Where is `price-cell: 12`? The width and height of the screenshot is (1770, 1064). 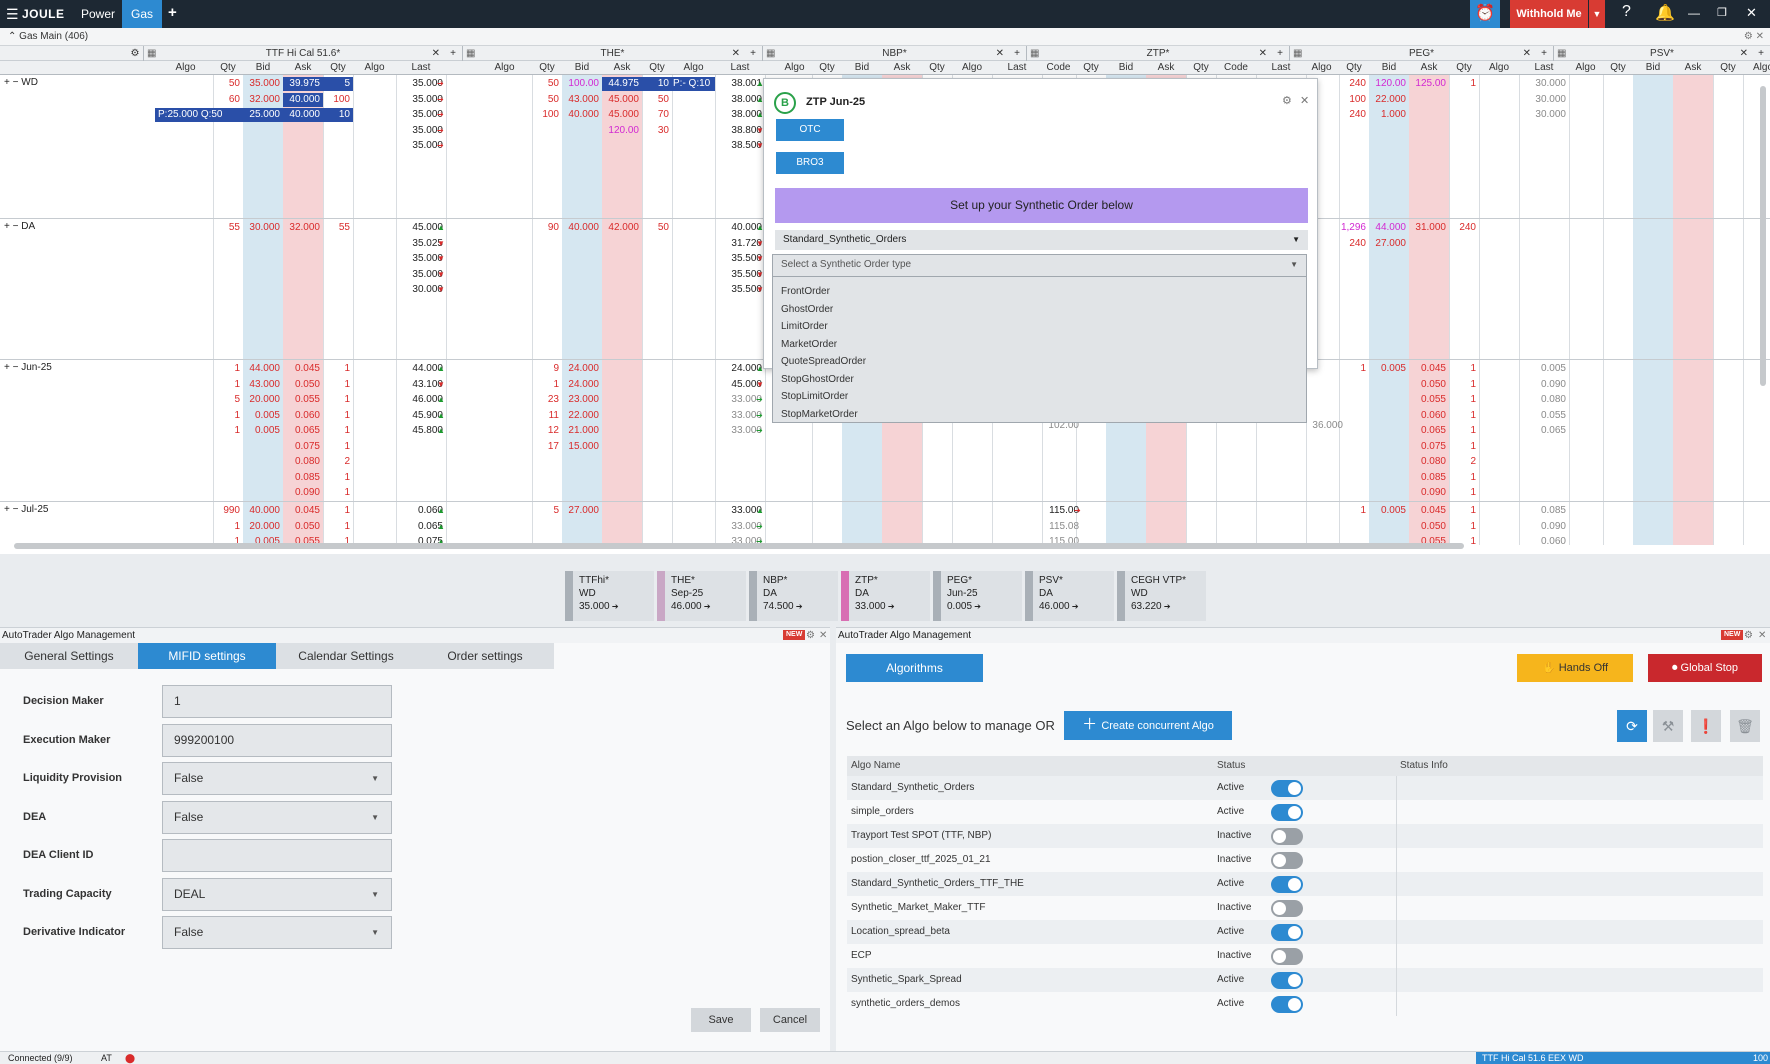 price-cell: 12 is located at coordinates (553, 430).